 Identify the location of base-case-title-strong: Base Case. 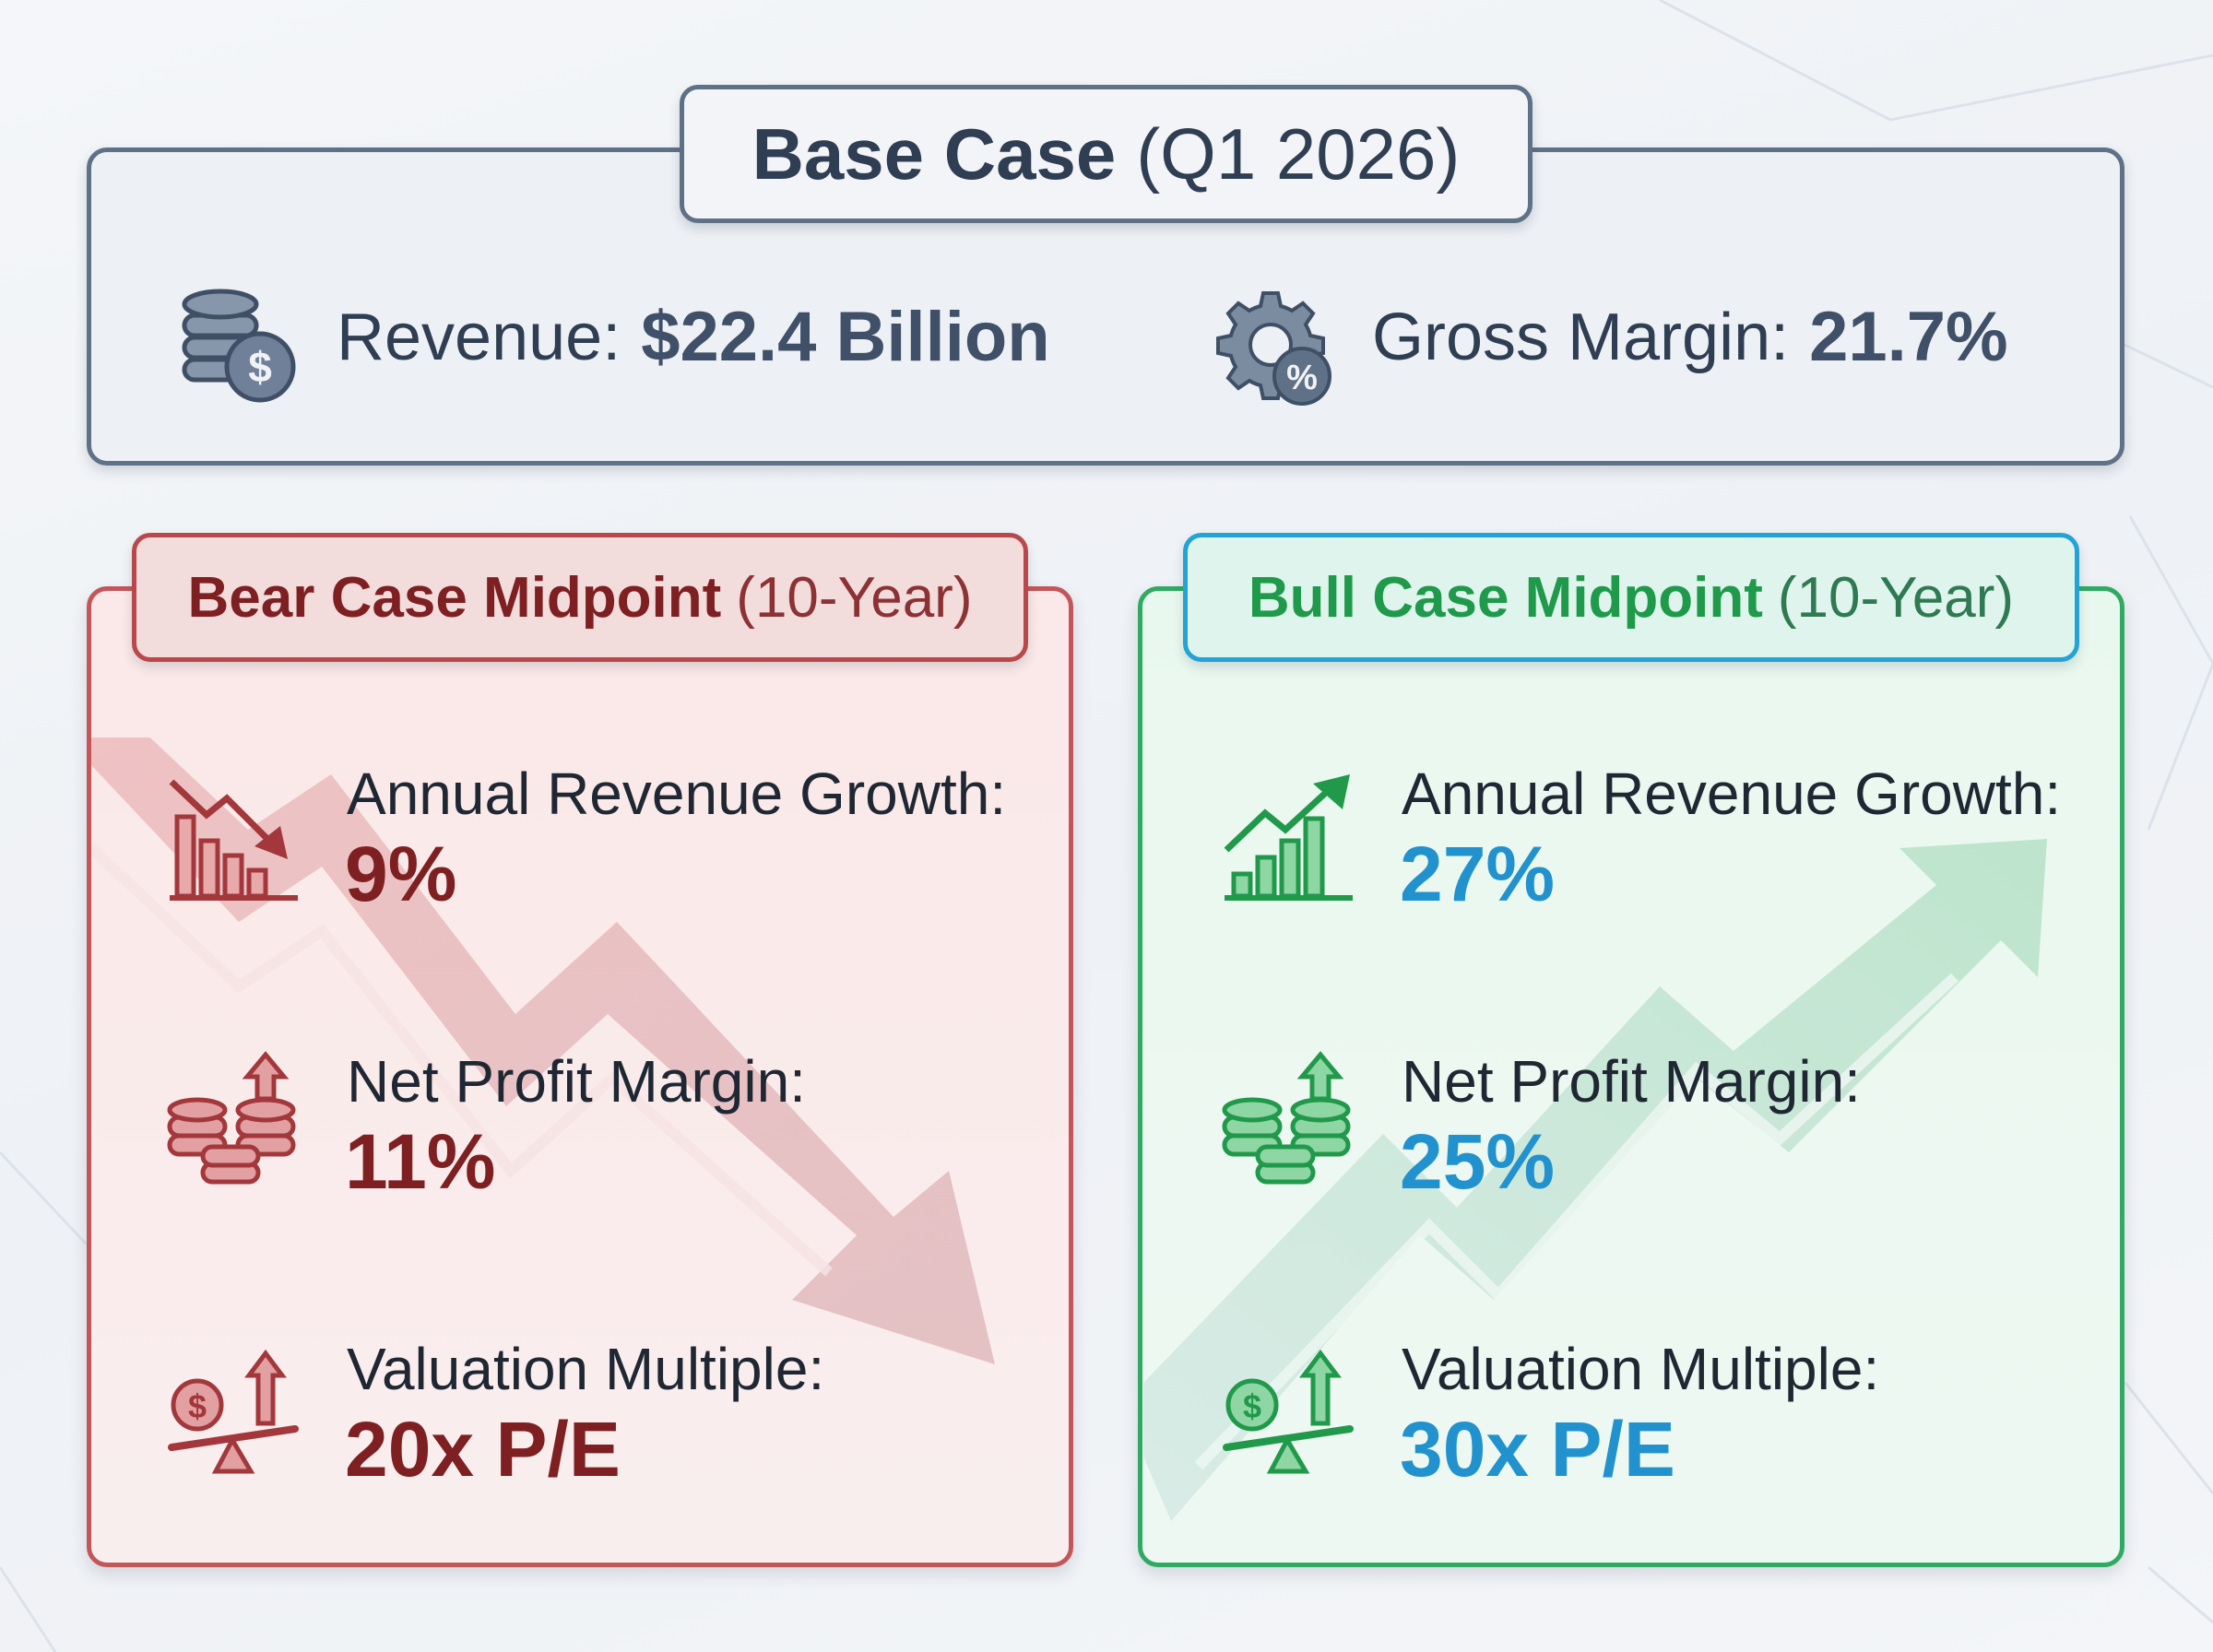
(934, 153).